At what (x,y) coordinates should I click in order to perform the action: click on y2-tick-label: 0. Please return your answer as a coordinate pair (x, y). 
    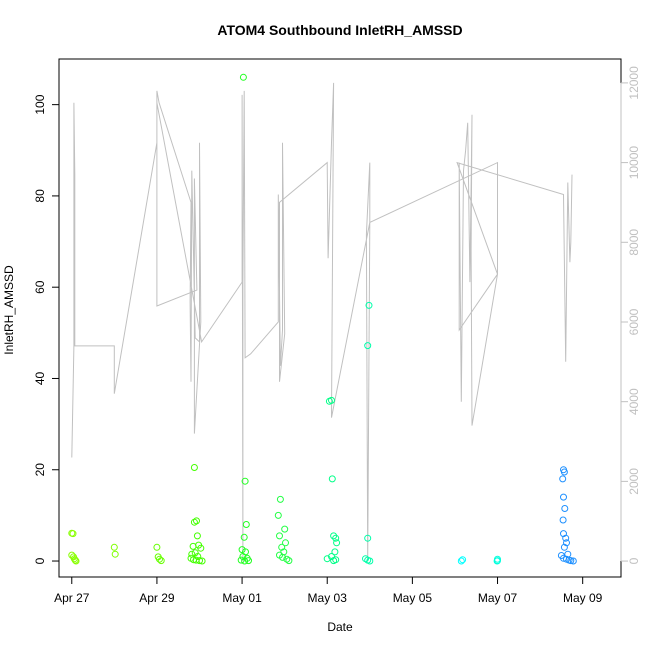
    Looking at the image, I should click on (634, 560).